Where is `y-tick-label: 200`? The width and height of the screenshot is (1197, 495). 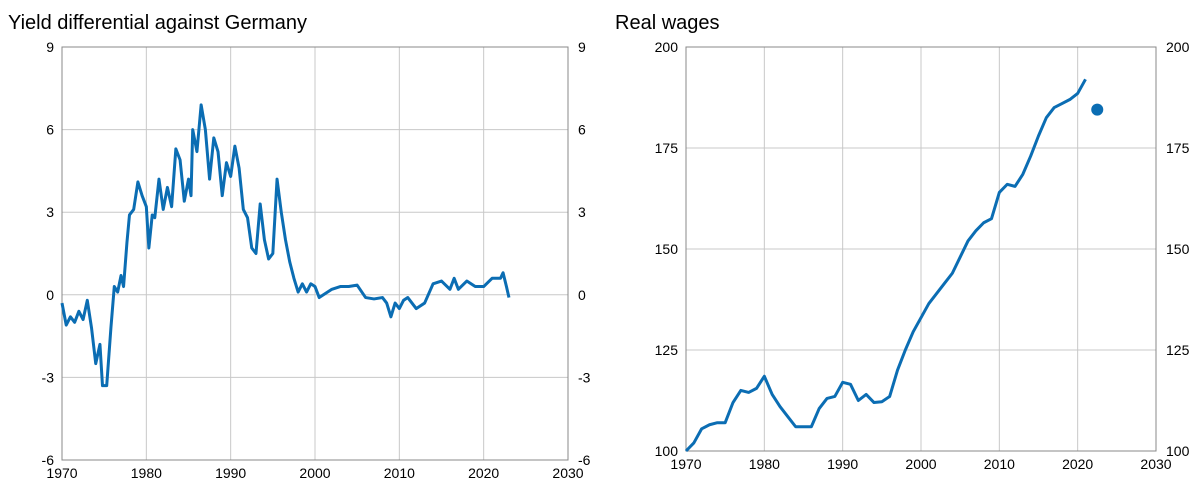
y-tick-label: 200 is located at coordinates (667, 47).